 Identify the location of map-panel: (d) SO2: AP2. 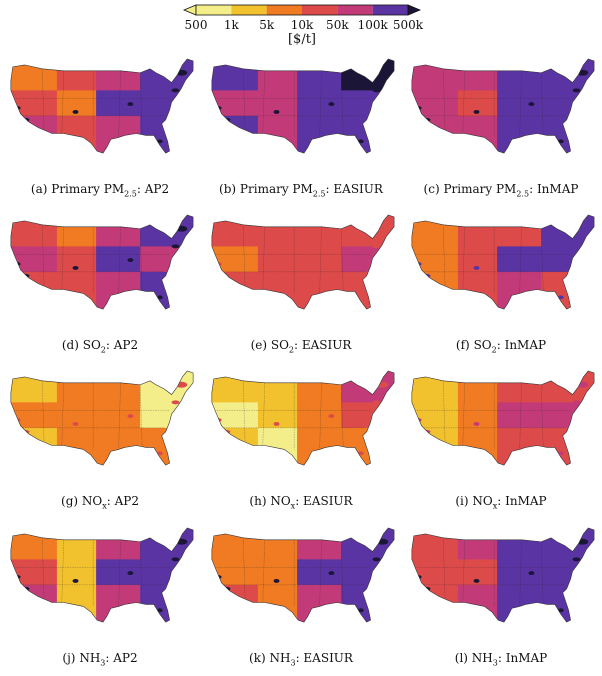
(100, 284).